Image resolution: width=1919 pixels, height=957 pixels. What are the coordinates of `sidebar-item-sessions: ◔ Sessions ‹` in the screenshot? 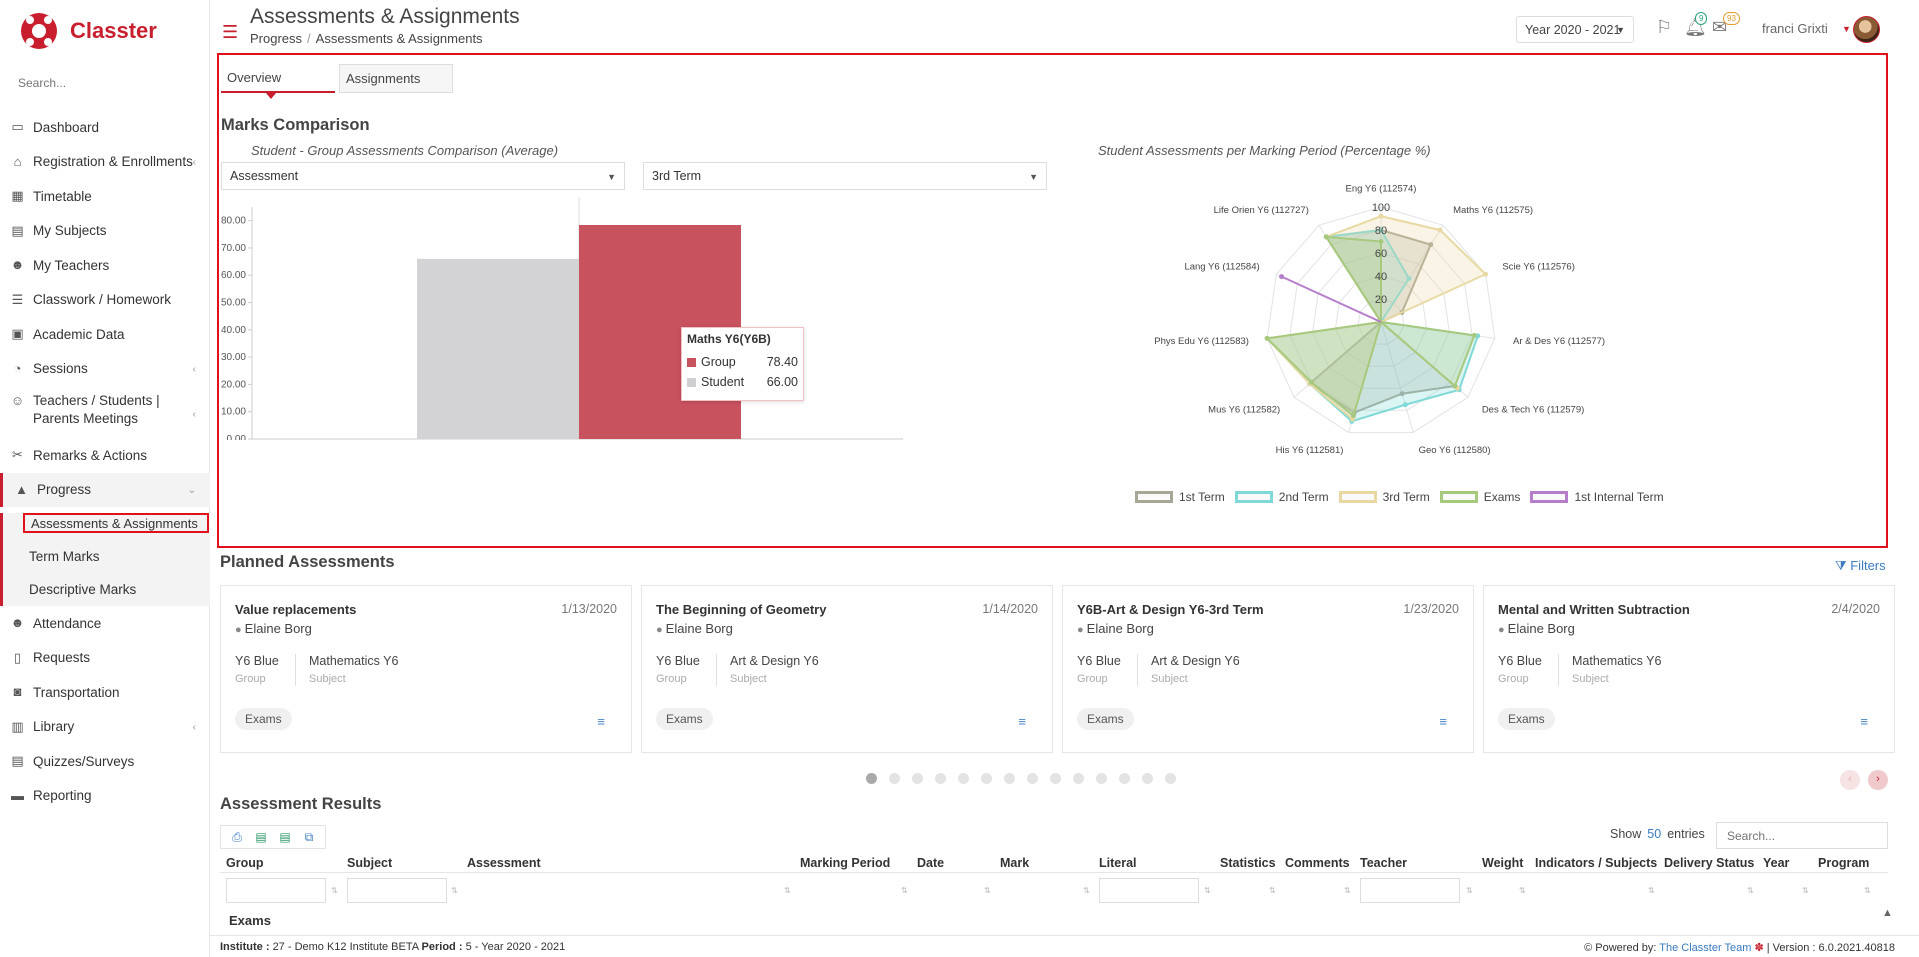 It's located at (105, 369).